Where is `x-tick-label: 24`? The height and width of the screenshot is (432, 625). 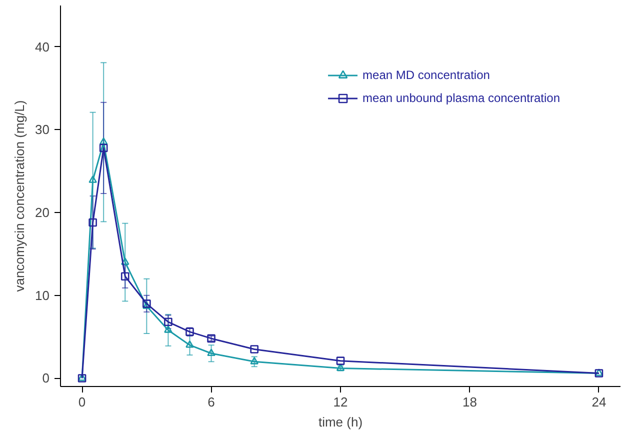
x-tick-label: 24 is located at coordinates (599, 402).